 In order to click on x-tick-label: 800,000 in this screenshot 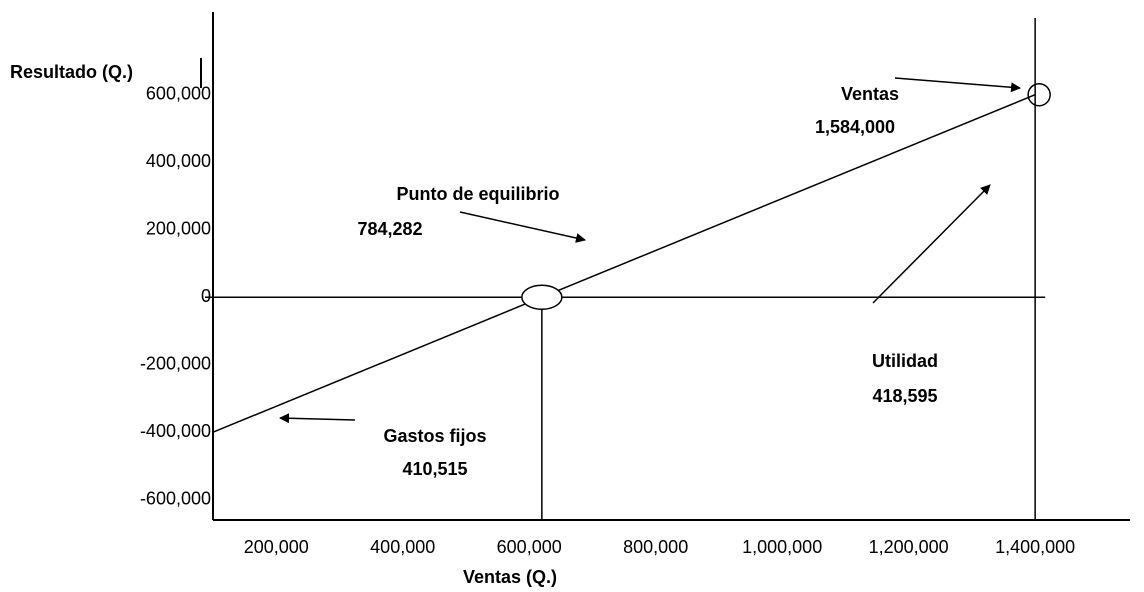, I will do `click(655, 547)`.